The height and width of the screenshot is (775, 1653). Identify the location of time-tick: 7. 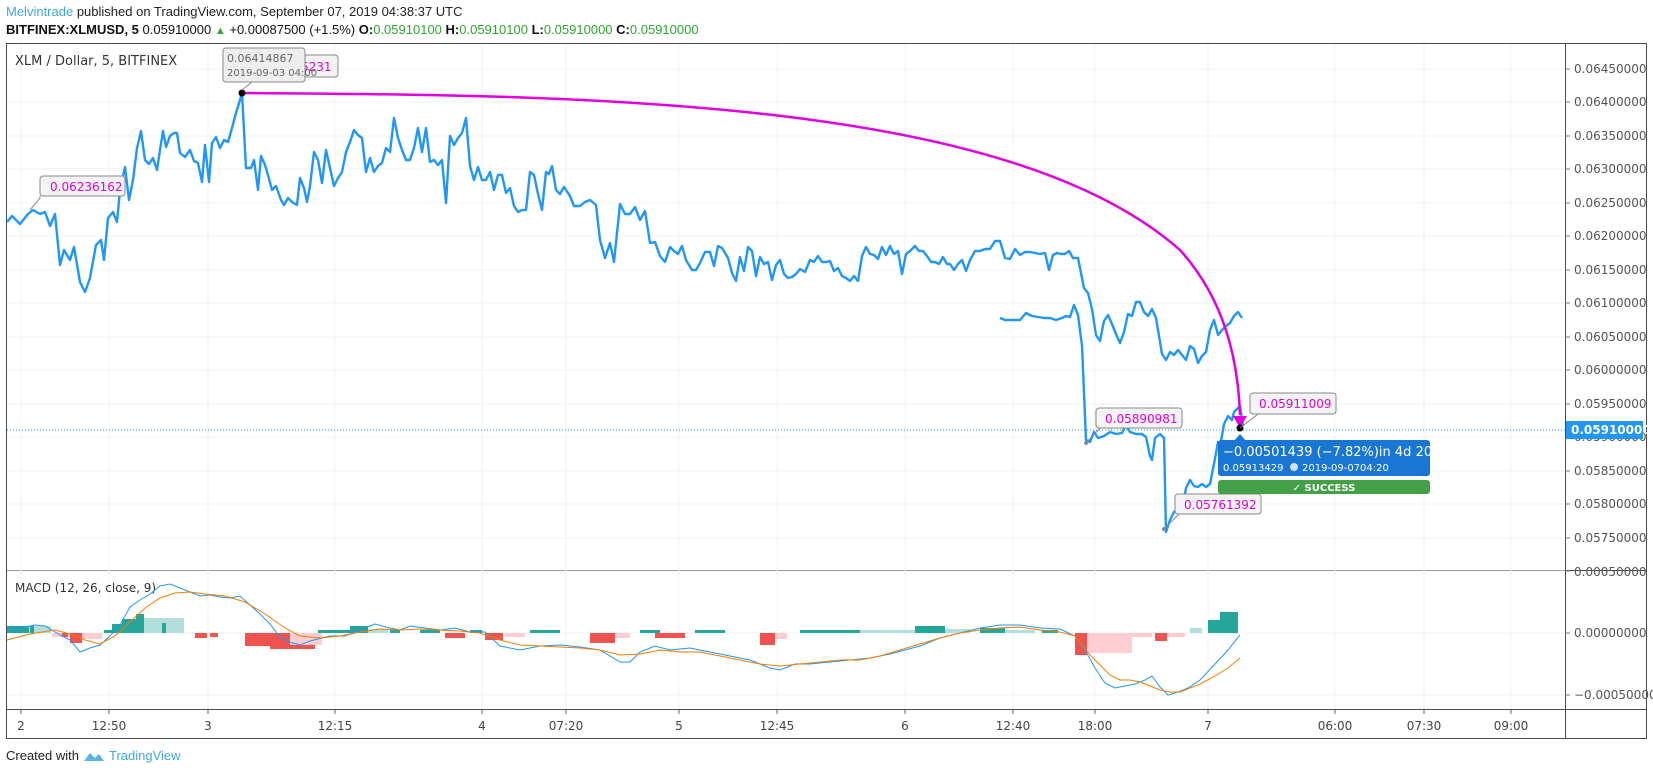
(1208, 726).